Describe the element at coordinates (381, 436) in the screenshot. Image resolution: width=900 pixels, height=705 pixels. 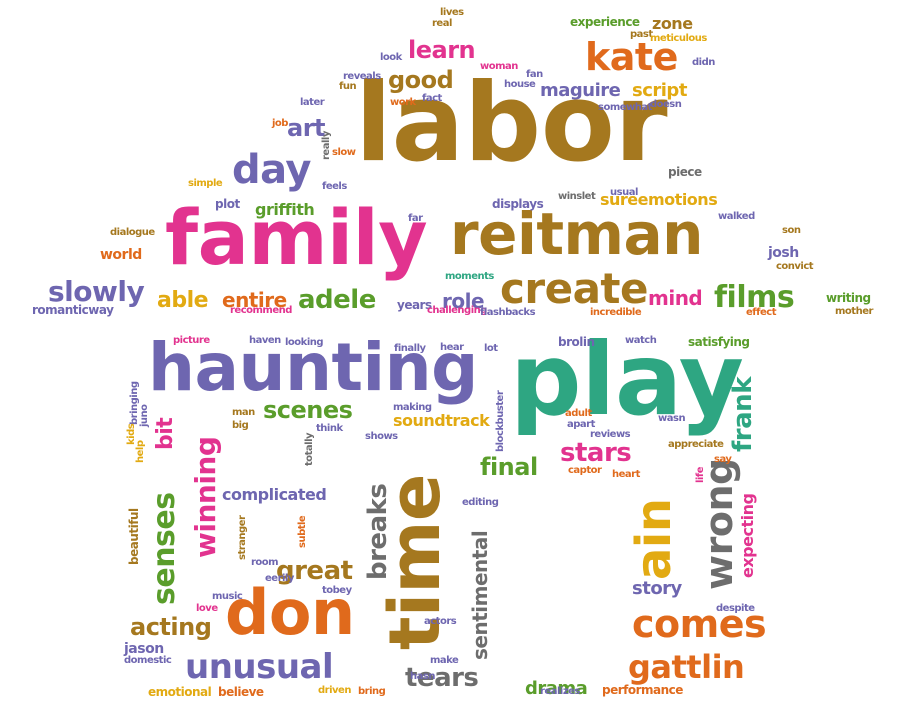
I see `word-shows: shows` at that location.